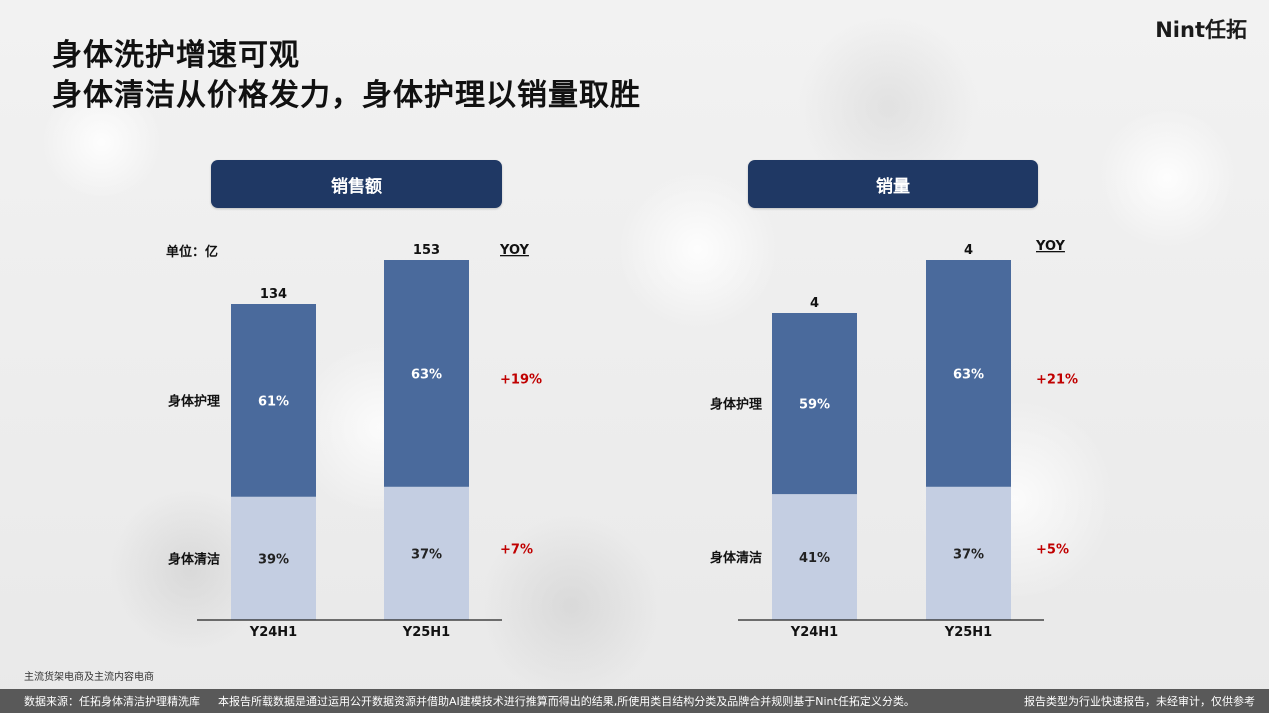 The height and width of the screenshot is (713, 1269). Describe the element at coordinates (273, 294) in the screenshot. I see `total-label-0-0: 134` at that location.